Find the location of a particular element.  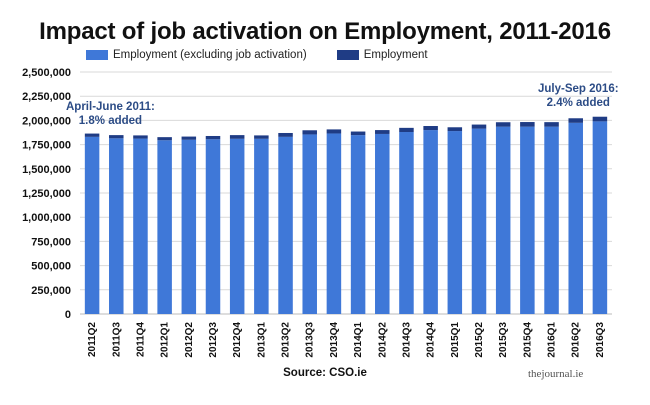

x-tick-label: 2012Q2 is located at coordinates (189, 340).